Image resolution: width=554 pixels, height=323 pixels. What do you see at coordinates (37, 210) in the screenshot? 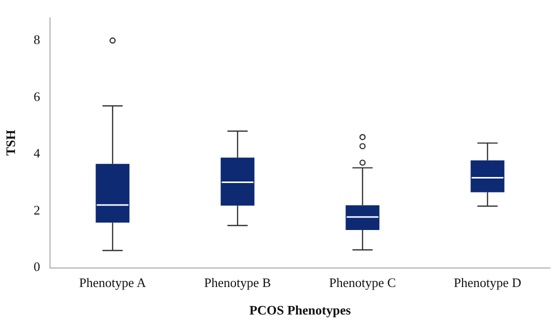
I see `y-tick-label: 2` at bounding box center [37, 210].